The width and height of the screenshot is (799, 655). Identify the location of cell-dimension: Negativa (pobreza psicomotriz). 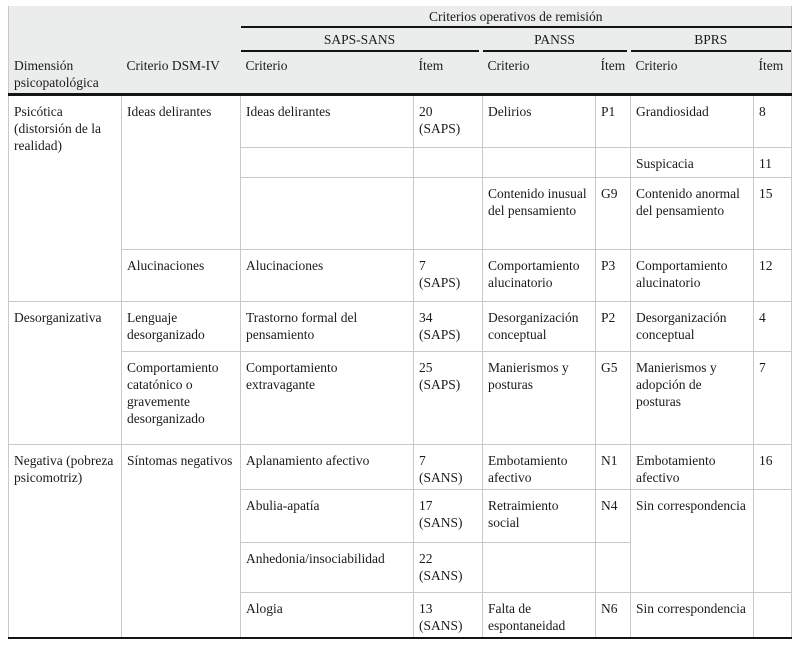
(65, 541).